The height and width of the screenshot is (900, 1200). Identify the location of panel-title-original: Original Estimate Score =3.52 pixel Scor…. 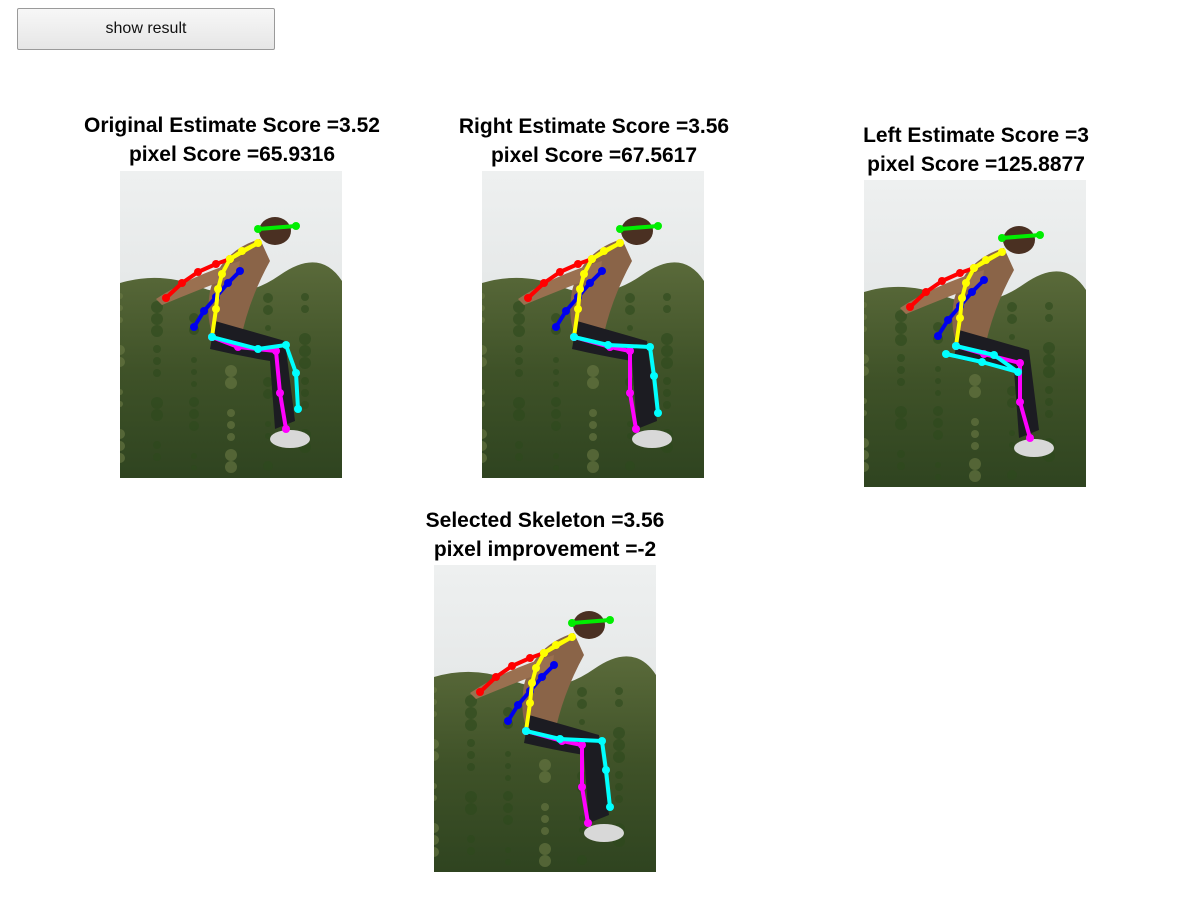
(232, 140).